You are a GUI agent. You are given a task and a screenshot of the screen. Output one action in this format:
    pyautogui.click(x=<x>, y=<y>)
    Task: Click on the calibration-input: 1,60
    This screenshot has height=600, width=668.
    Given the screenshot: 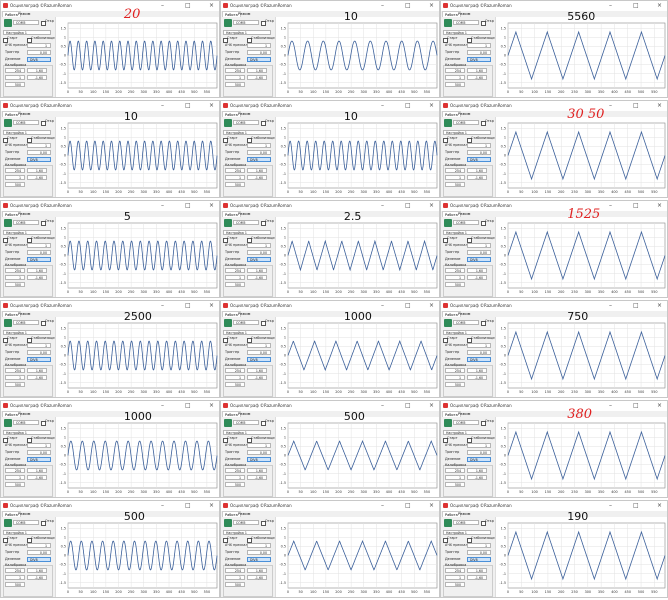 What is the action you would take?
    pyautogui.click(x=257, y=570)
    